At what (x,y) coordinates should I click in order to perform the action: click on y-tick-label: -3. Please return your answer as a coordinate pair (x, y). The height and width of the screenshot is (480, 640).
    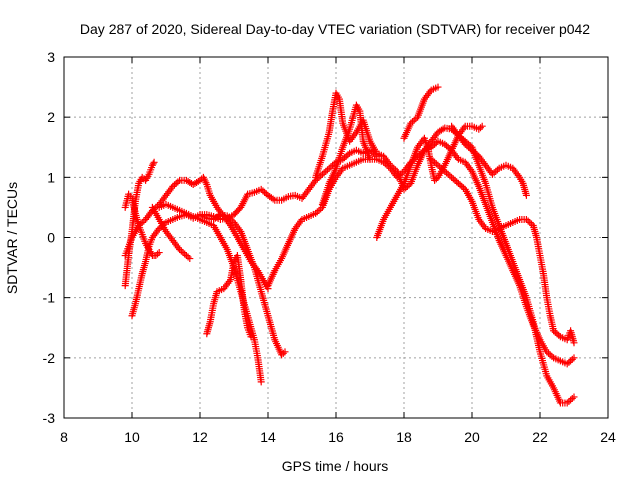
    Looking at the image, I should click on (49, 418).